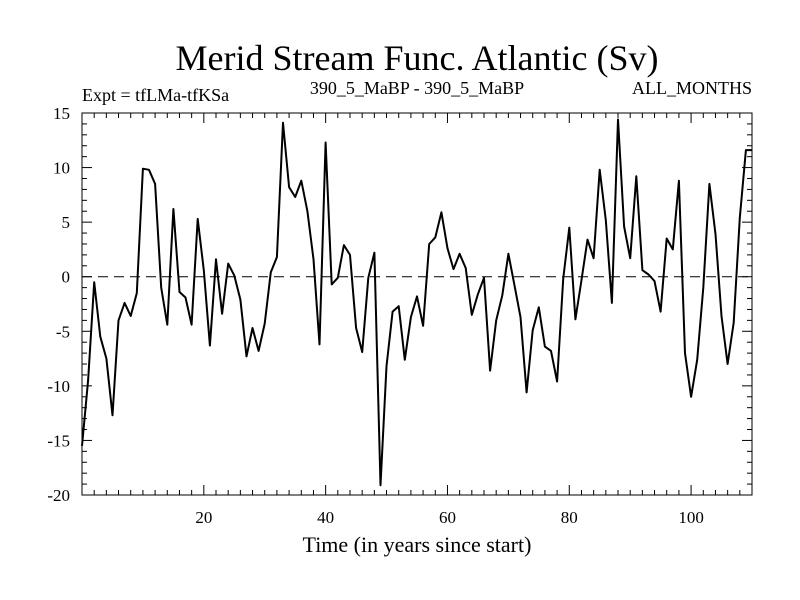 Image resolution: width=800 pixels, height=600 pixels. What do you see at coordinates (691, 517) in the screenshot?
I see `x-tick-label: 100` at bounding box center [691, 517].